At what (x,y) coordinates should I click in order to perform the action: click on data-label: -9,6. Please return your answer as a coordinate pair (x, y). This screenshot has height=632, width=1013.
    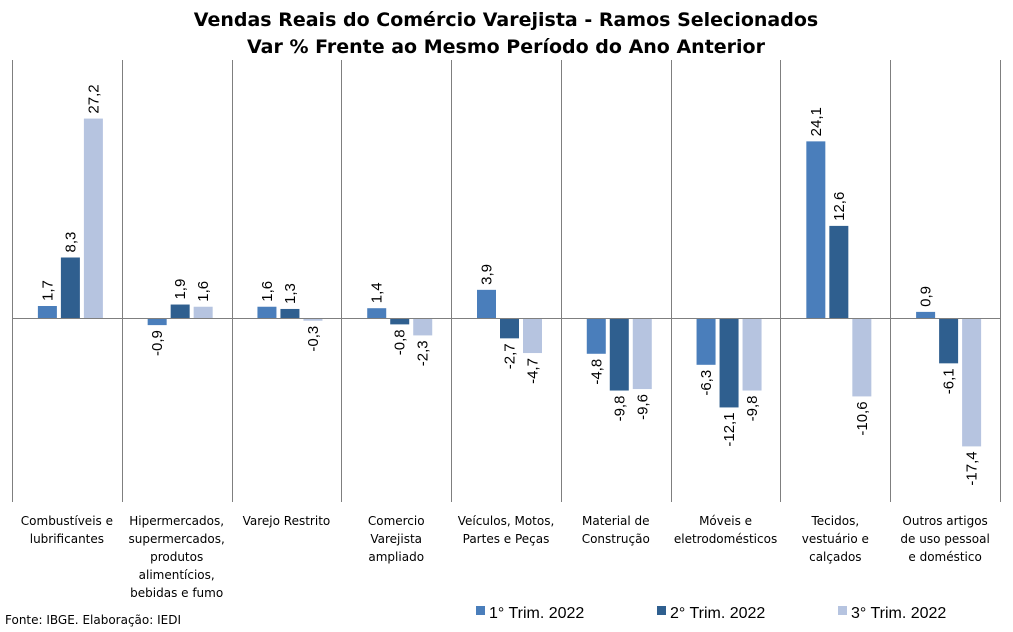
    Looking at the image, I should click on (642, 407).